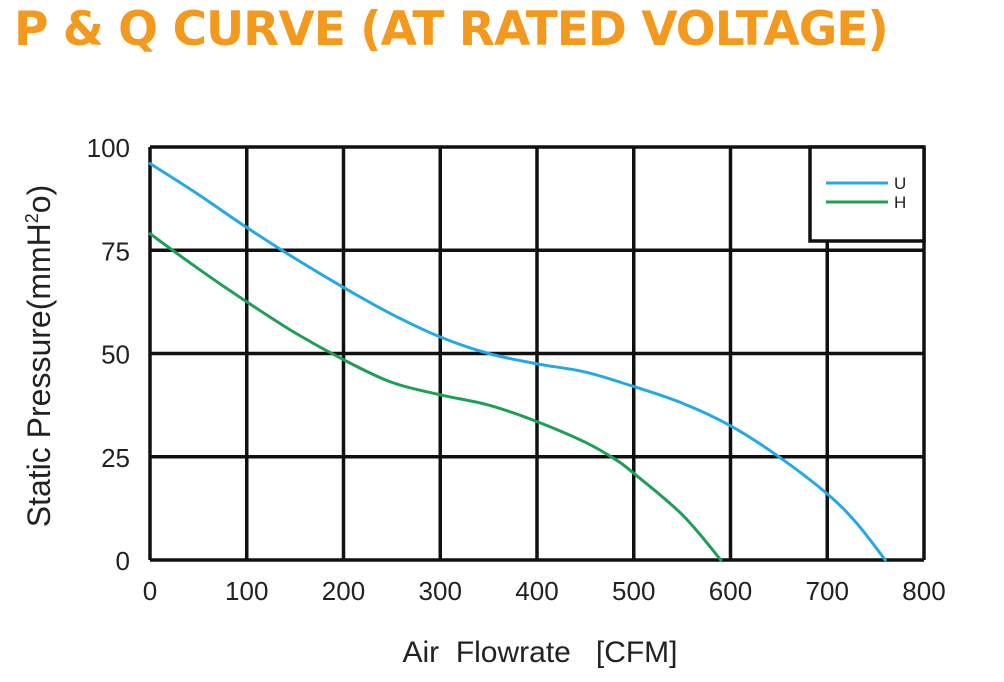  I want to click on x-tick-label: 700, so click(827, 591).